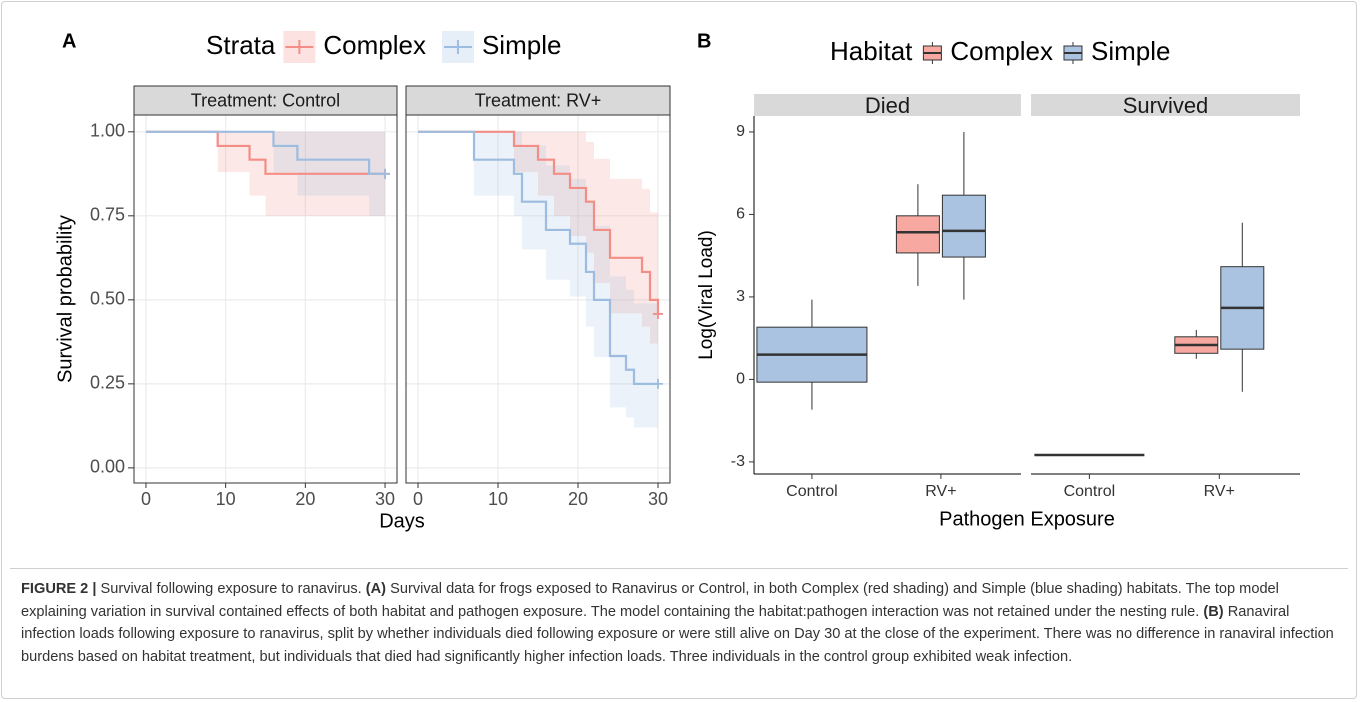 This screenshot has width=1360, height=702. I want to click on strip-label: Survived, so click(1166, 105).